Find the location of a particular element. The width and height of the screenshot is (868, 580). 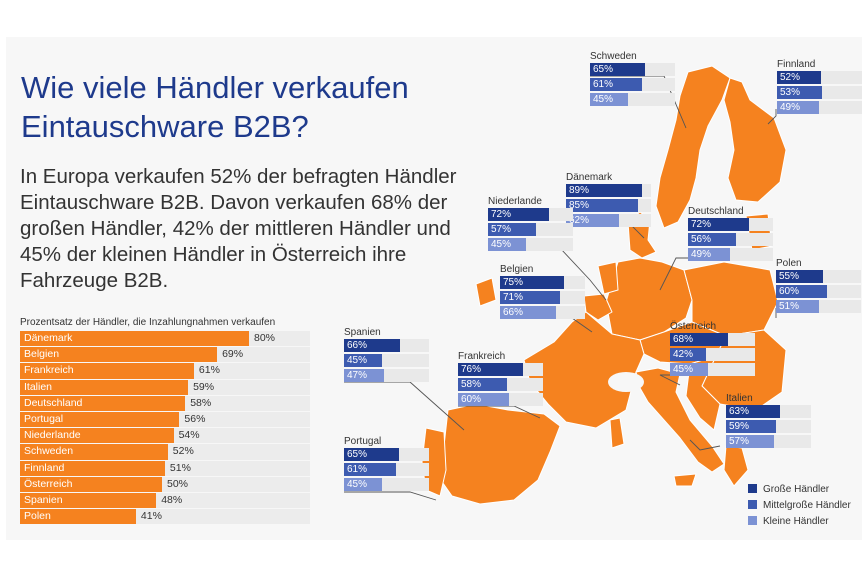

country-bar-value: 89% is located at coordinates (579, 190).